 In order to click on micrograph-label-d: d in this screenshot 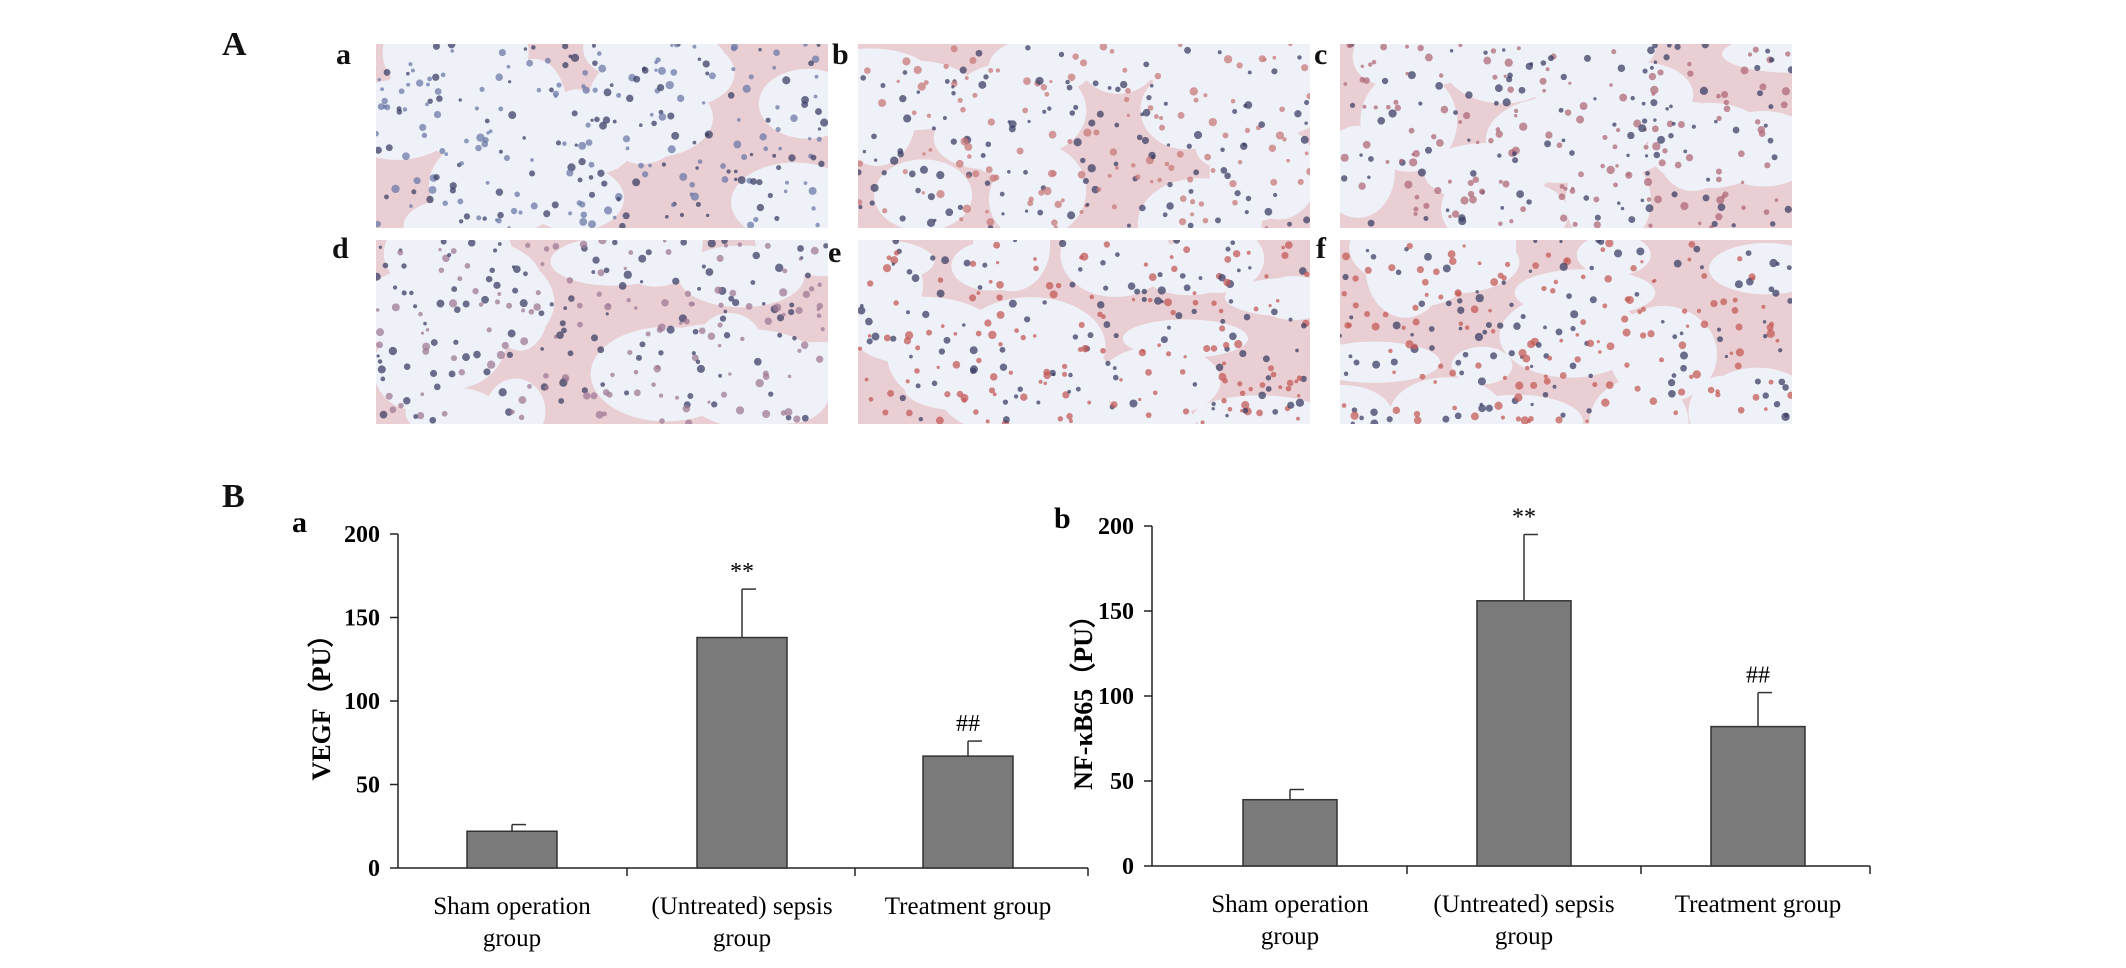, I will do `click(340, 248)`.